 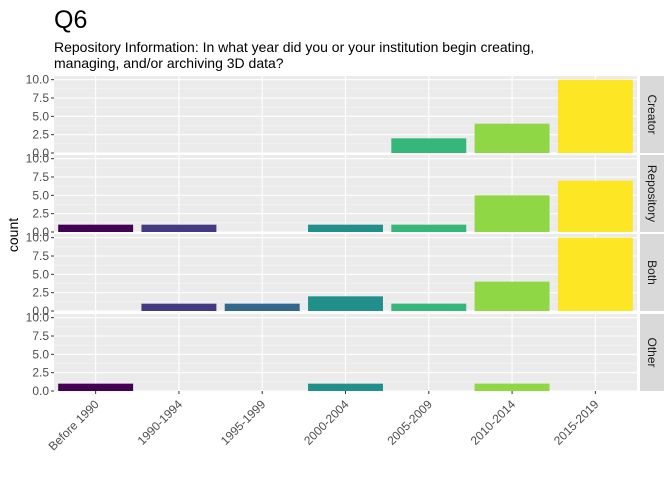 I want to click on facet-strip-label: Both, so click(x=652, y=272).